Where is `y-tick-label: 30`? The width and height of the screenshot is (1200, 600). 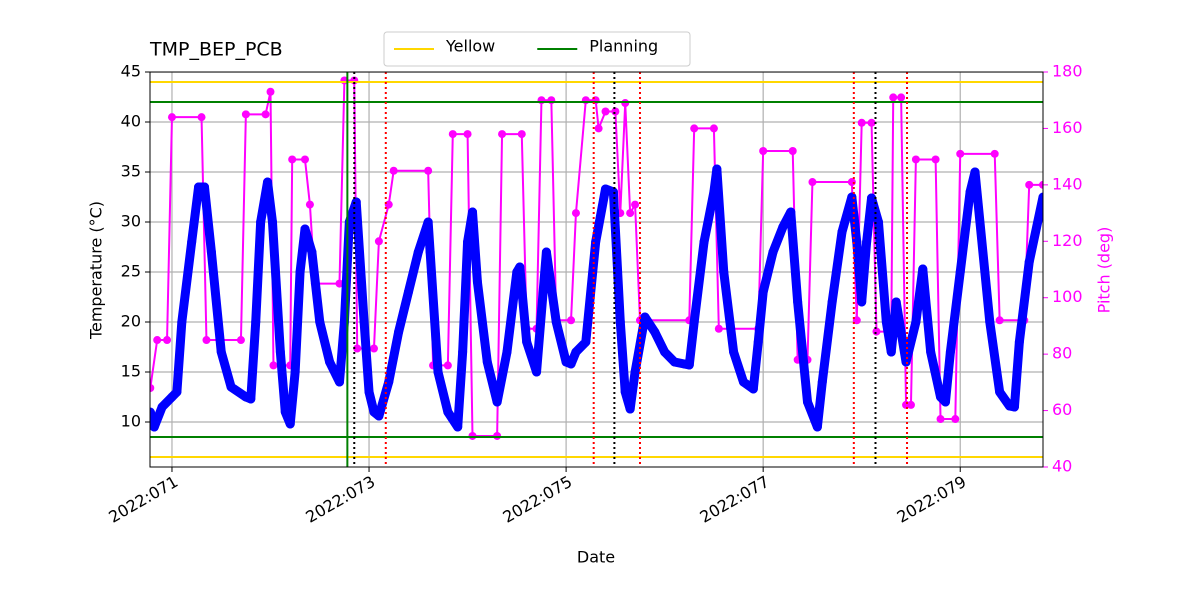
y-tick-label: 30 is located at coordinates (131, 221).